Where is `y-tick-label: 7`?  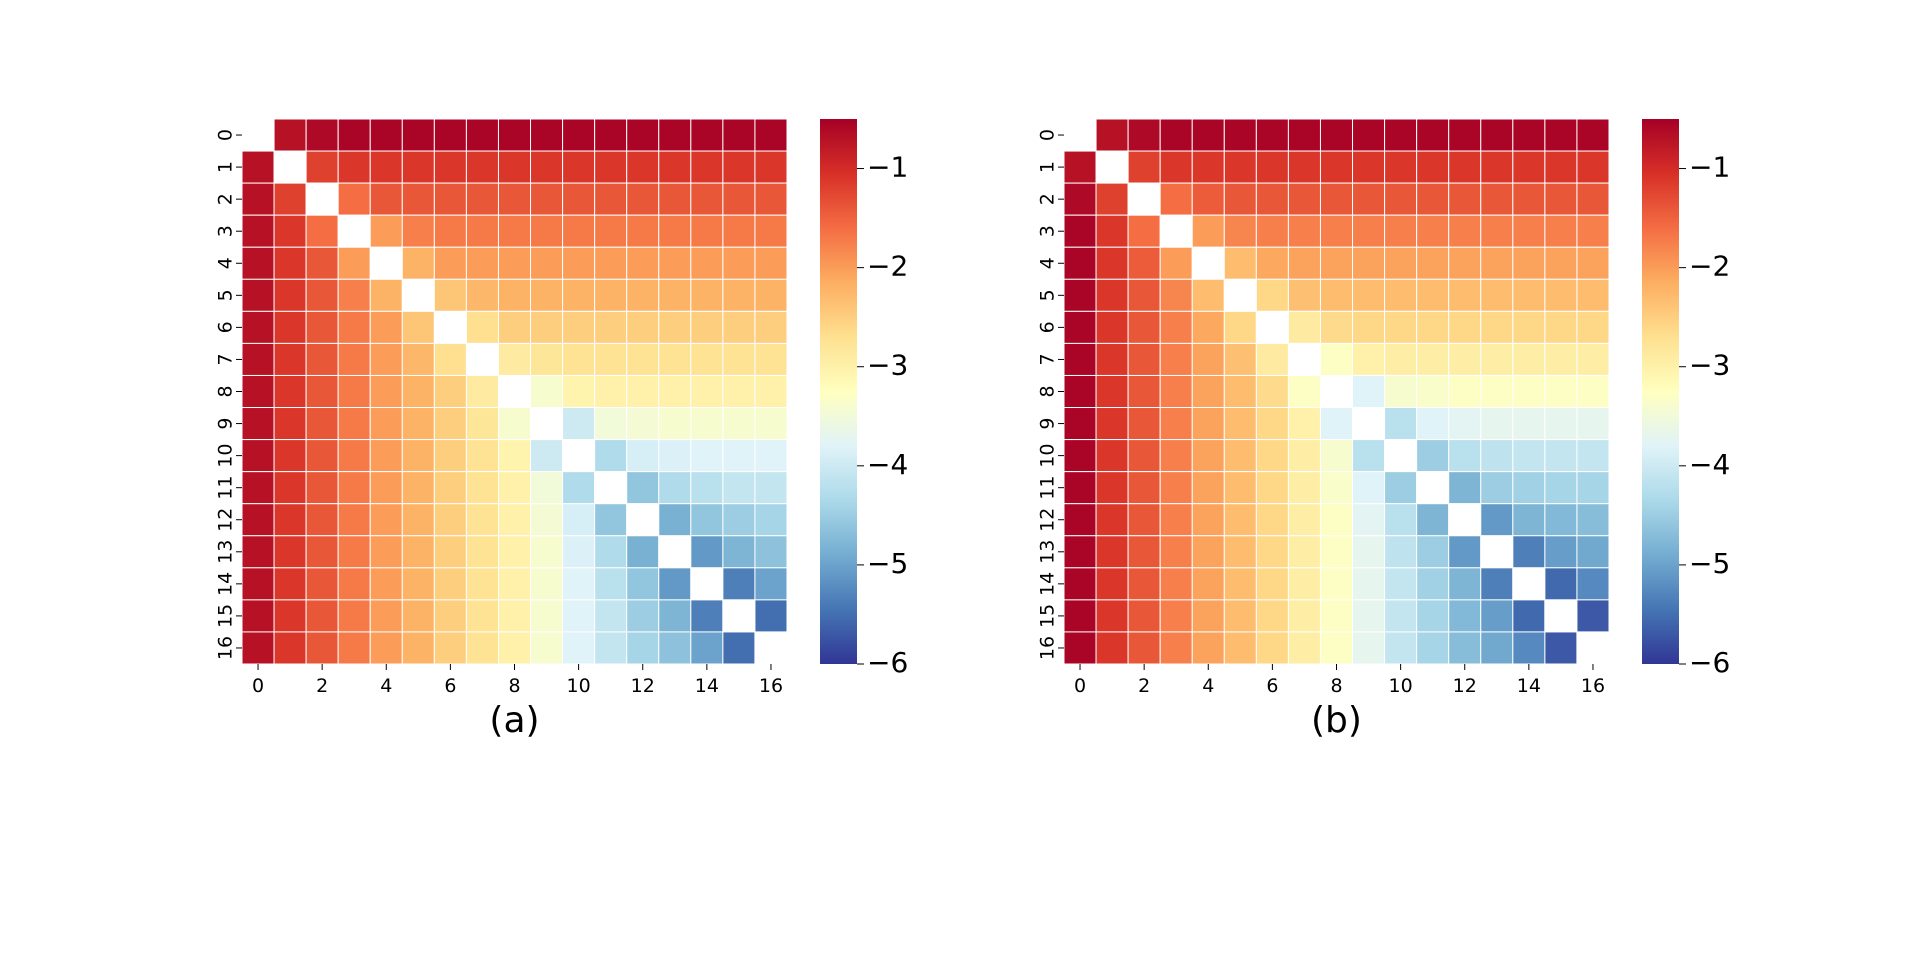
y-tick-label: 7 is located at coordinates (226, 359).